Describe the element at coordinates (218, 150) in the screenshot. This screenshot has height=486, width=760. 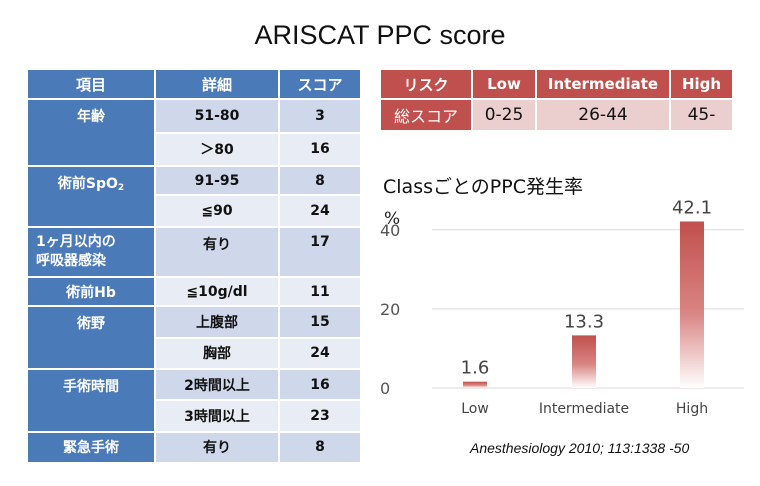
I see `detail-cell: ＞80` at that location.